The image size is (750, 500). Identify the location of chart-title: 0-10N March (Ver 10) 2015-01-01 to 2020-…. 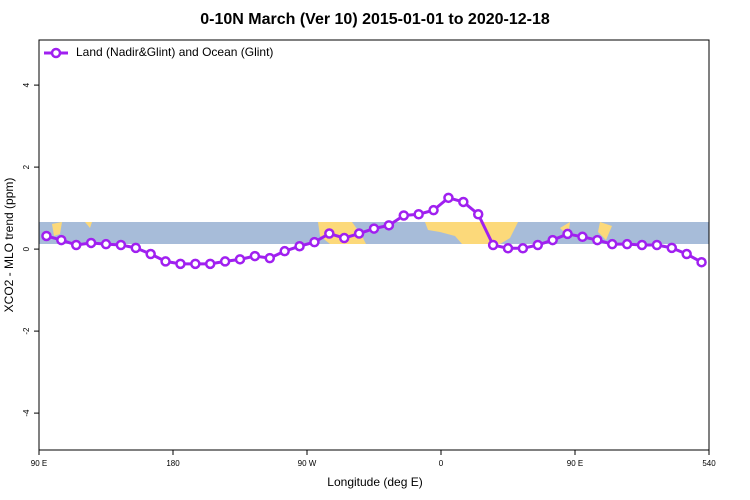
(375, 19).